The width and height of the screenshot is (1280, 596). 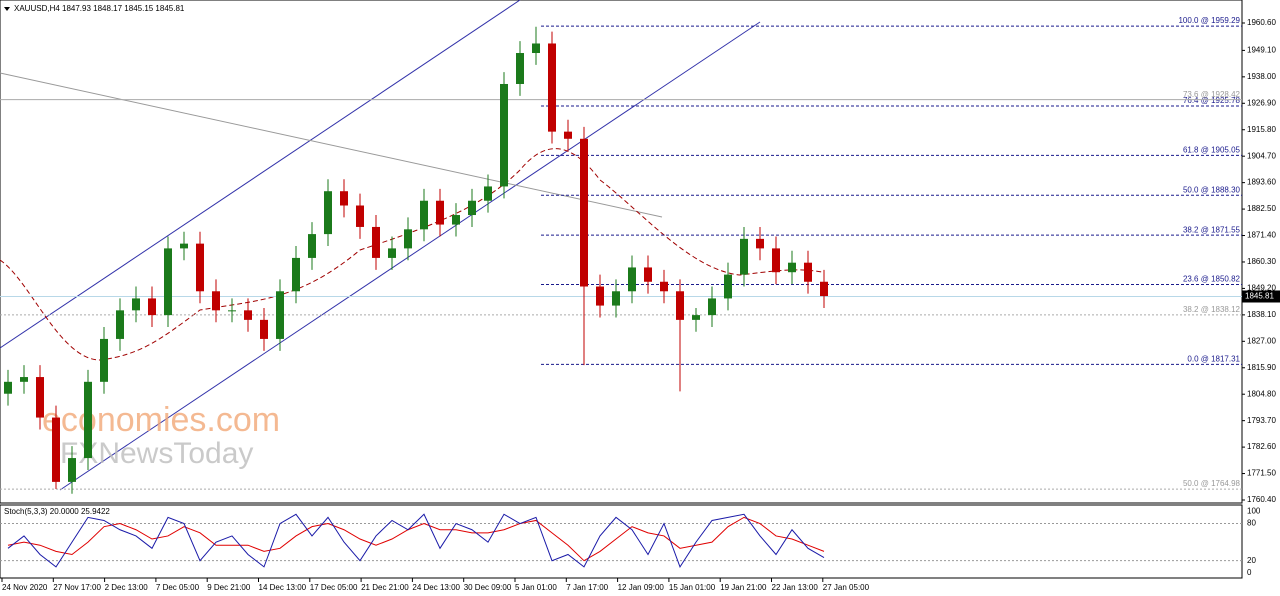 What do you see at coordinates (1212, 229) in the screenshot?
I see `fib-label: 38.2 @ 1871.55` at bounding box center [1212, 229].